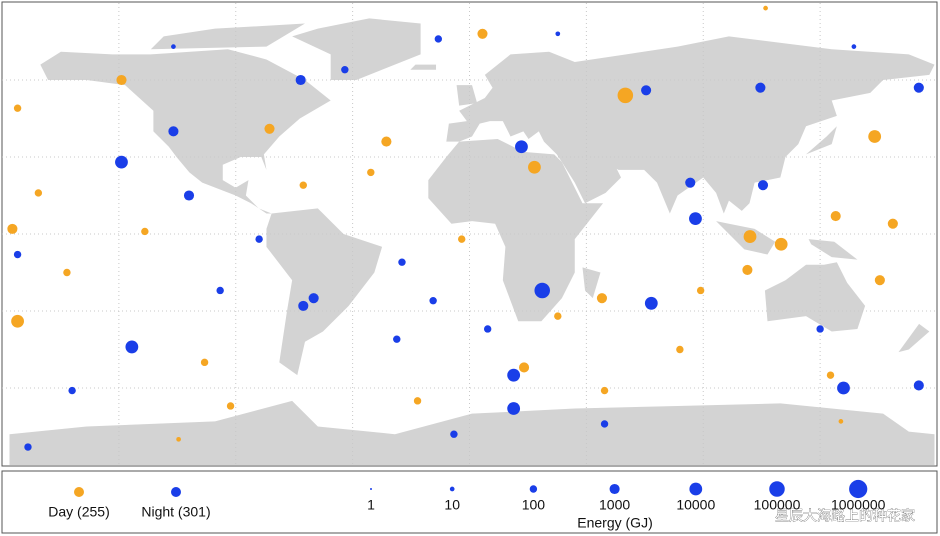 This screenshot has width=940, height=536. What do you see at coordinates (845, 516) in the screenshot?
I see `watermark: 星辰大海路上的种花家` at bounding box center [845, 516].